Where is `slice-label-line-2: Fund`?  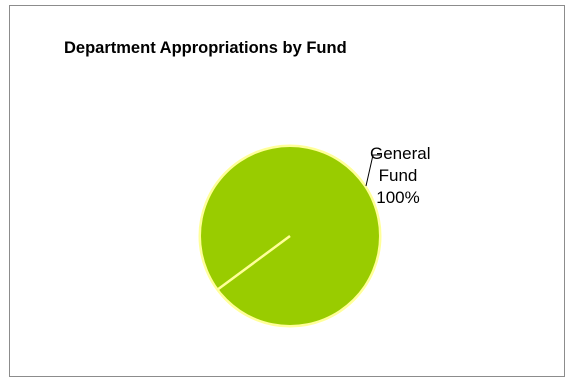 slice-label-line-2: Fund is located at coordinates (398, 175).